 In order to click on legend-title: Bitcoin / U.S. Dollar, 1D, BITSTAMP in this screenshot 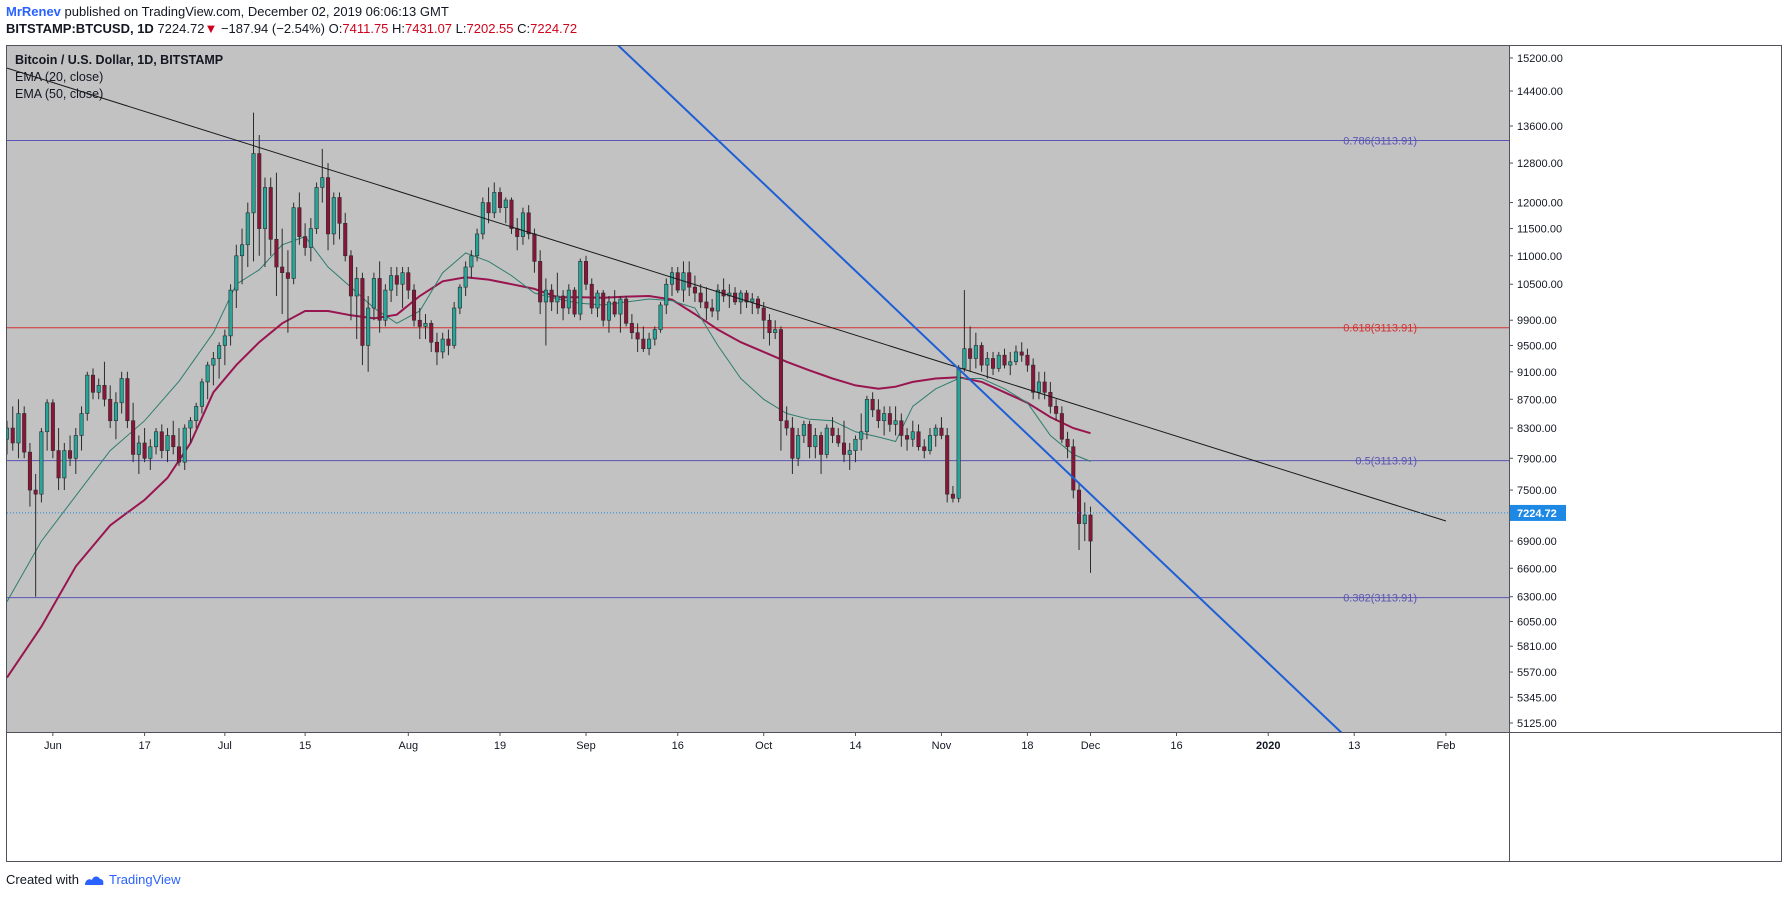, I will do `click(119, 60)`.